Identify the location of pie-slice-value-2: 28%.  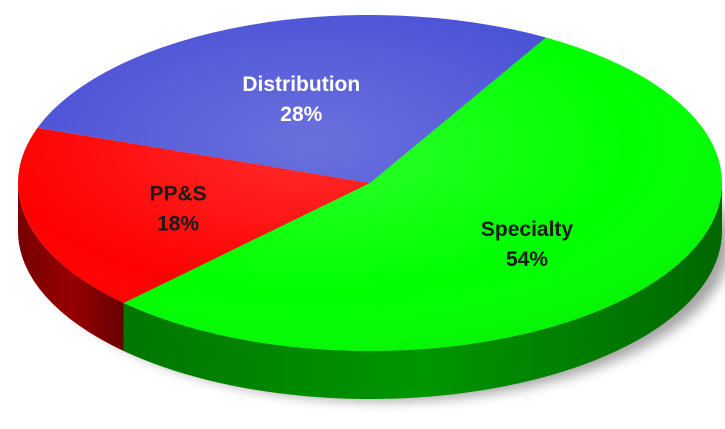
(301, 114).